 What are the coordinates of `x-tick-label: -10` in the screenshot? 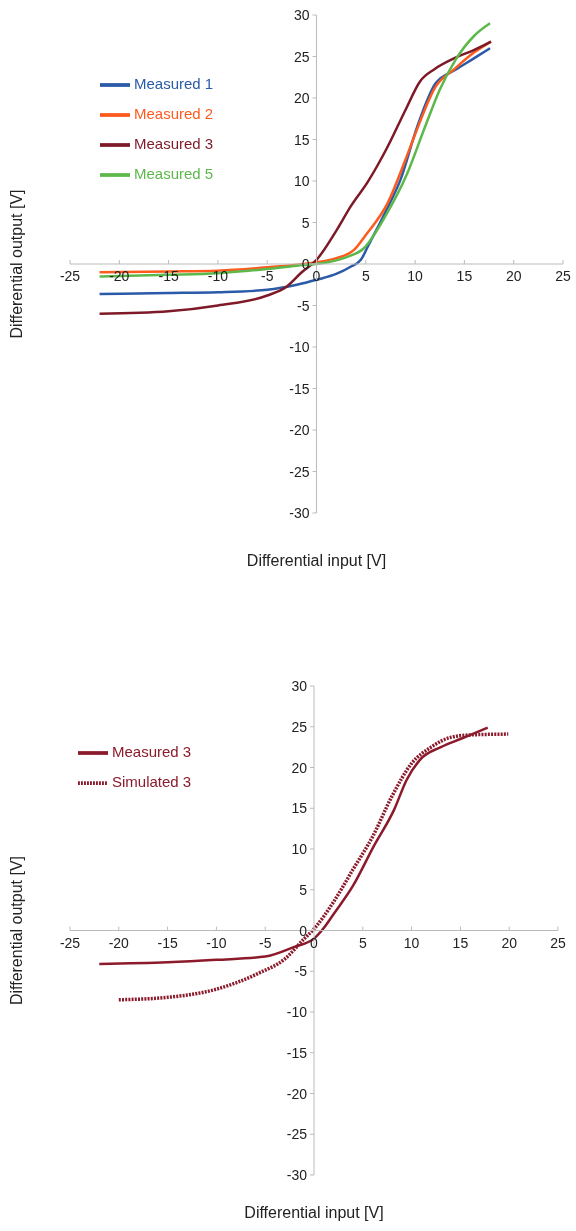 It's located at (216, 942).